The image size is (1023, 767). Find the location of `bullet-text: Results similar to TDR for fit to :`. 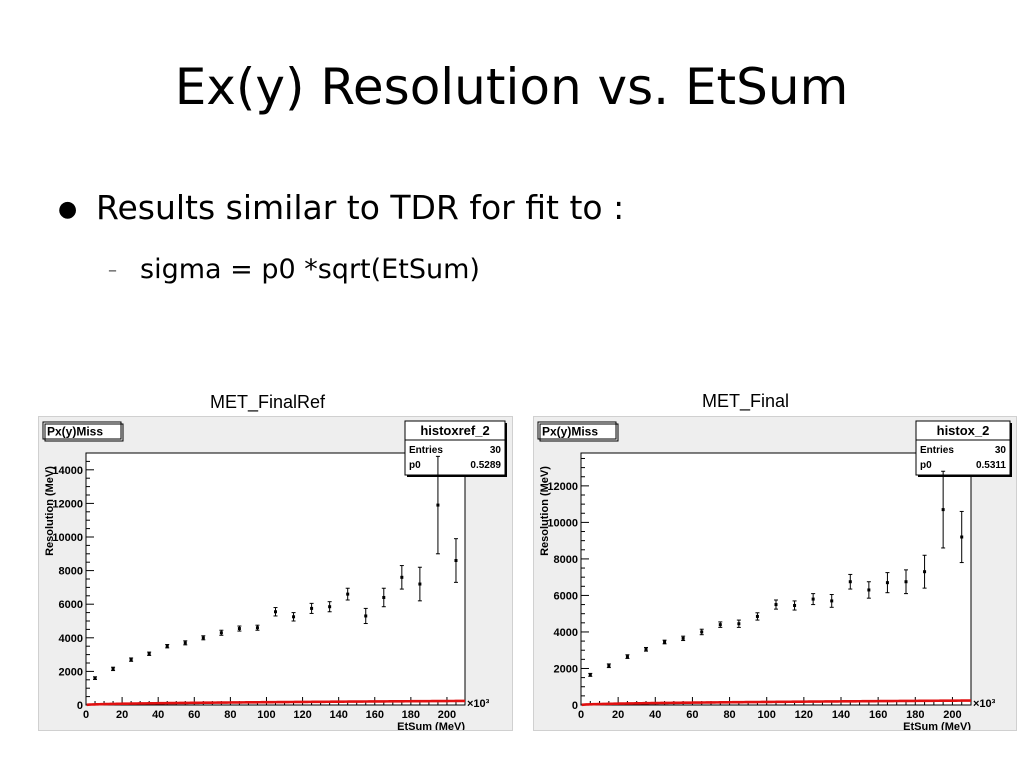

bullet-text: Results similar to TDR for fit to : is located at coordinates (360, 207).